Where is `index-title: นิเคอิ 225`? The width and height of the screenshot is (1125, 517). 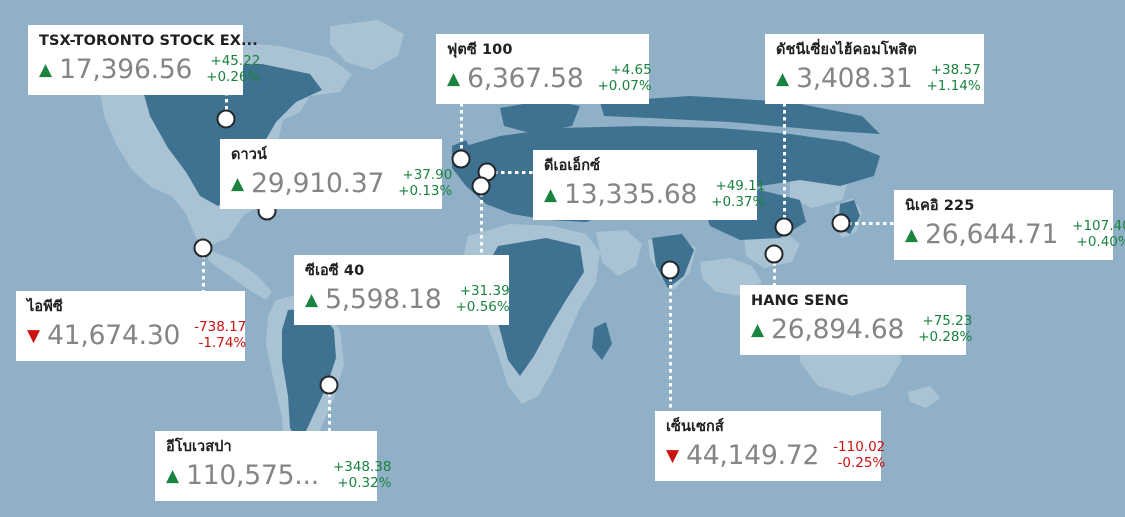
index-title: นิเคอิ 225 is located at coordinates (940, 206).